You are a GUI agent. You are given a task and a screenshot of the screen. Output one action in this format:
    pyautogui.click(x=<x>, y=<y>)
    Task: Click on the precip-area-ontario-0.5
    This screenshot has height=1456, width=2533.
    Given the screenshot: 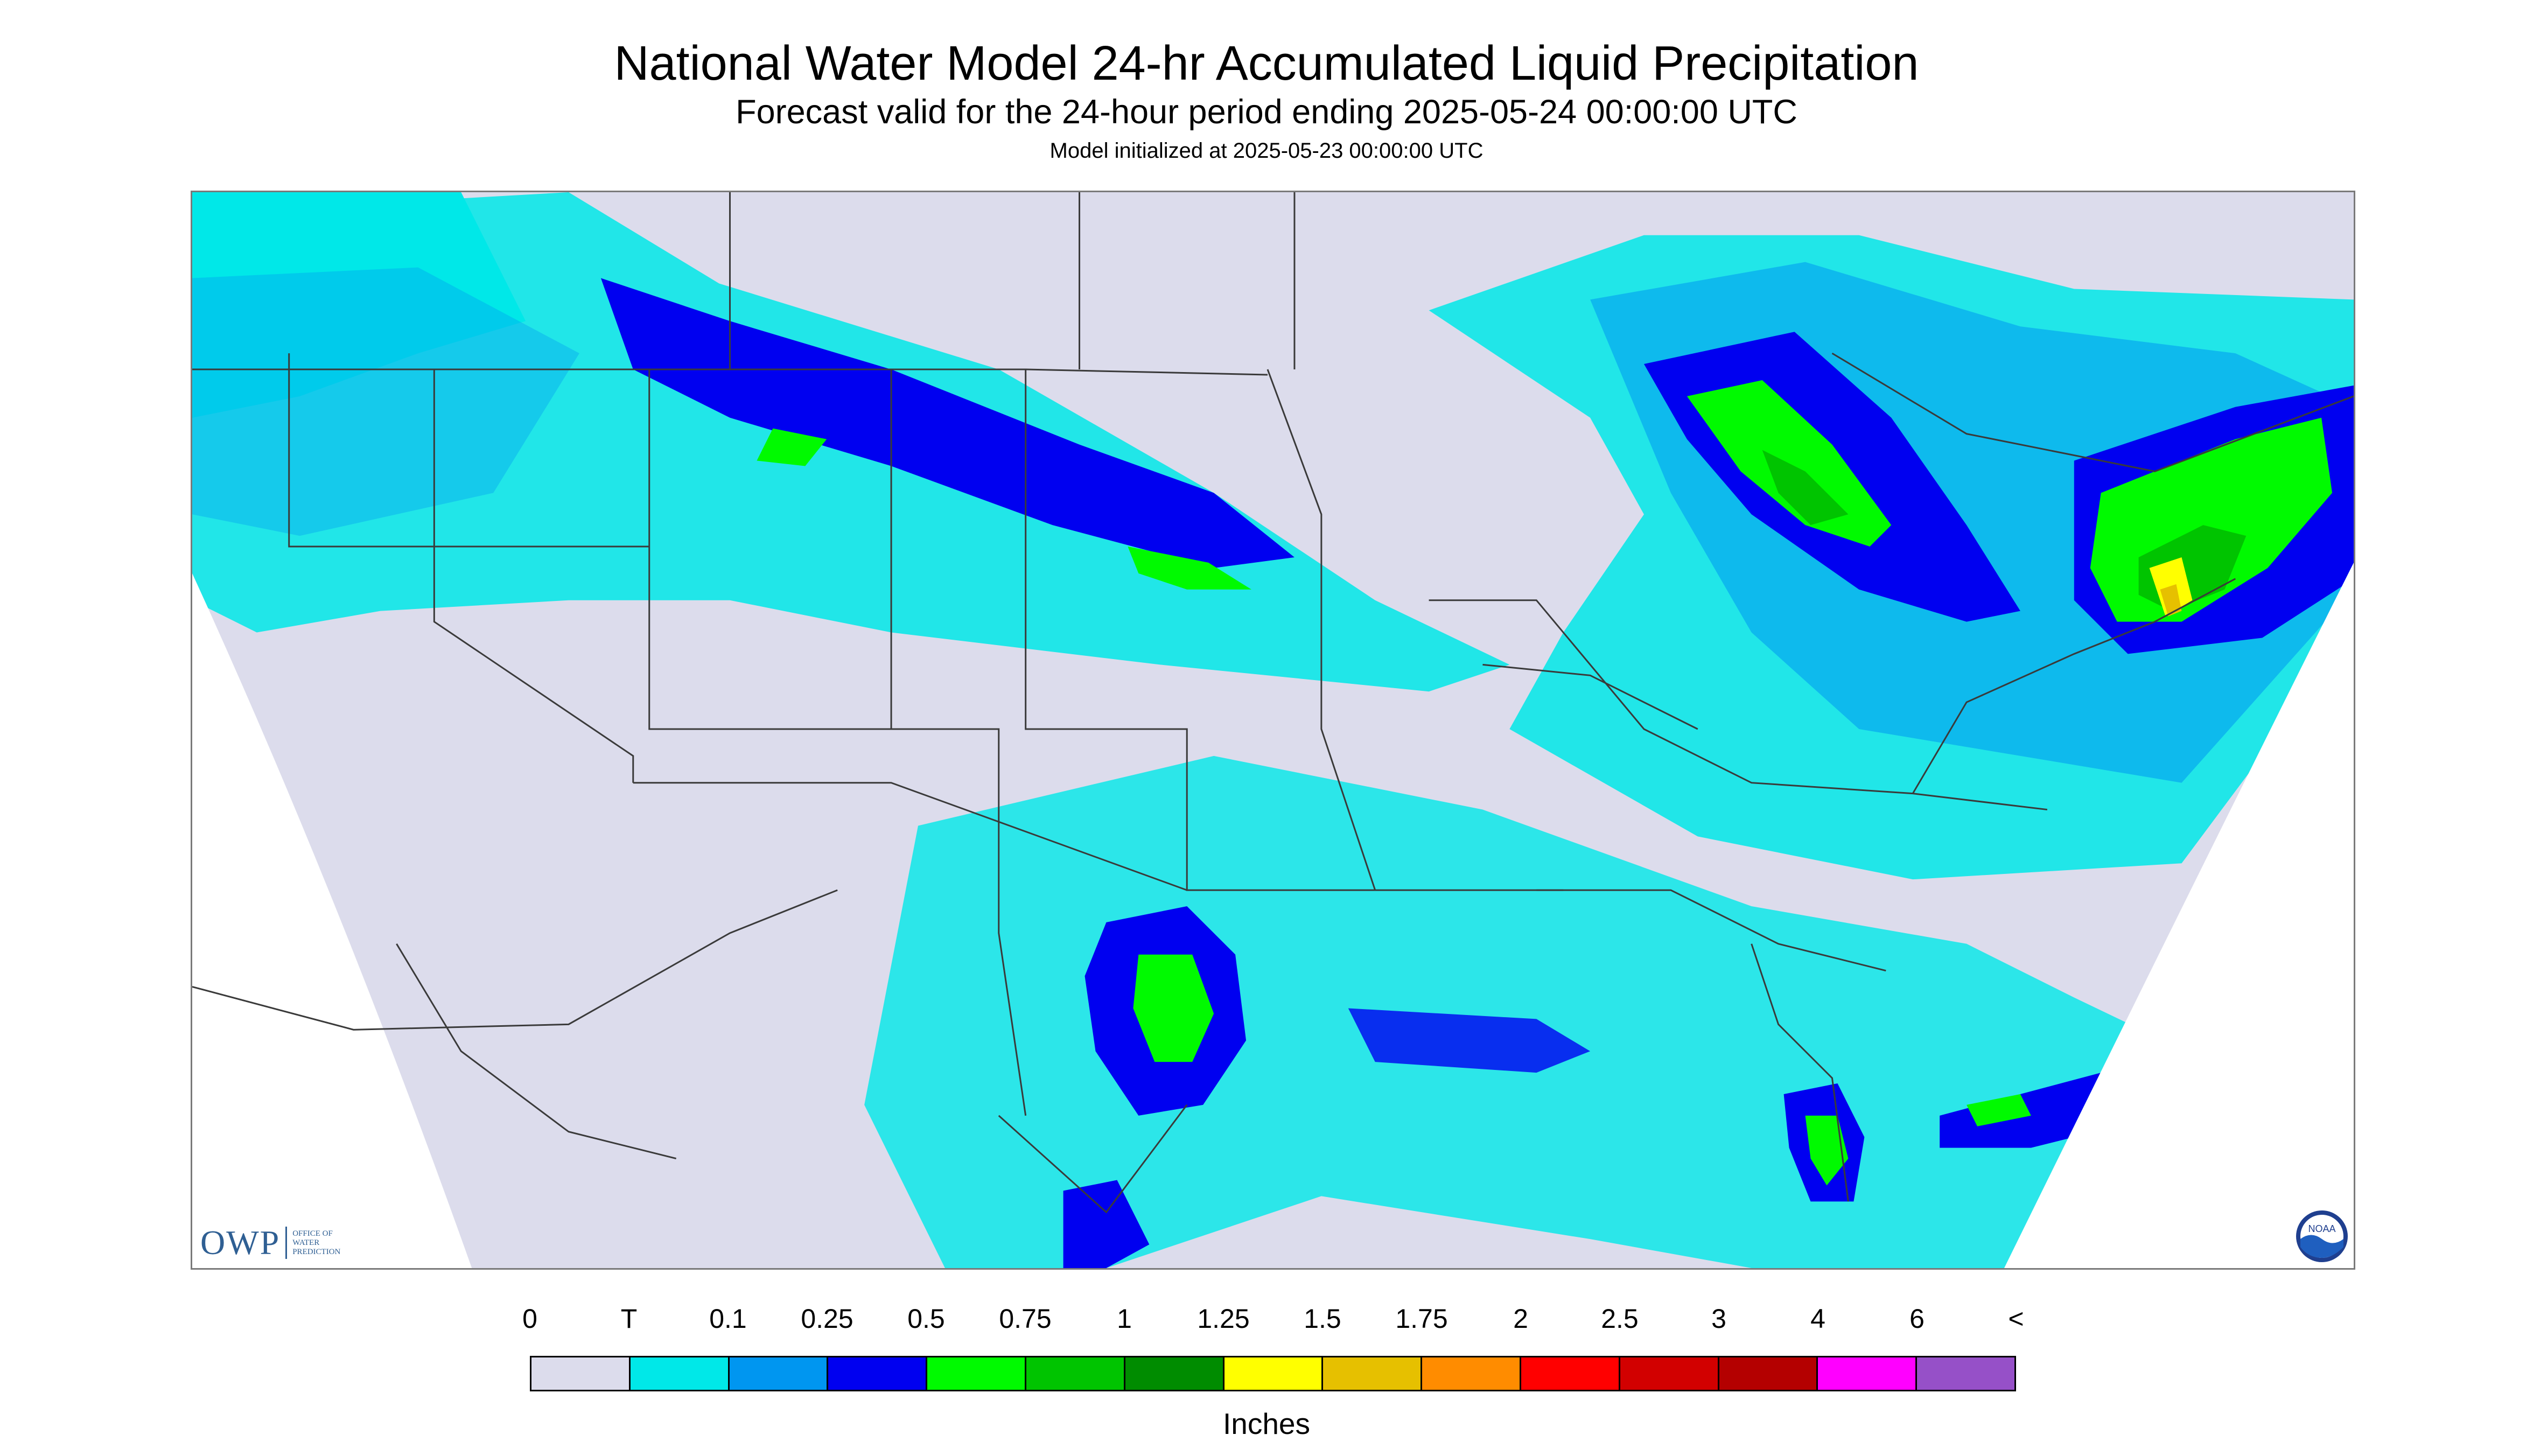 What is the action you would take?
    pyautogui.click(x=1789, y=463)
    